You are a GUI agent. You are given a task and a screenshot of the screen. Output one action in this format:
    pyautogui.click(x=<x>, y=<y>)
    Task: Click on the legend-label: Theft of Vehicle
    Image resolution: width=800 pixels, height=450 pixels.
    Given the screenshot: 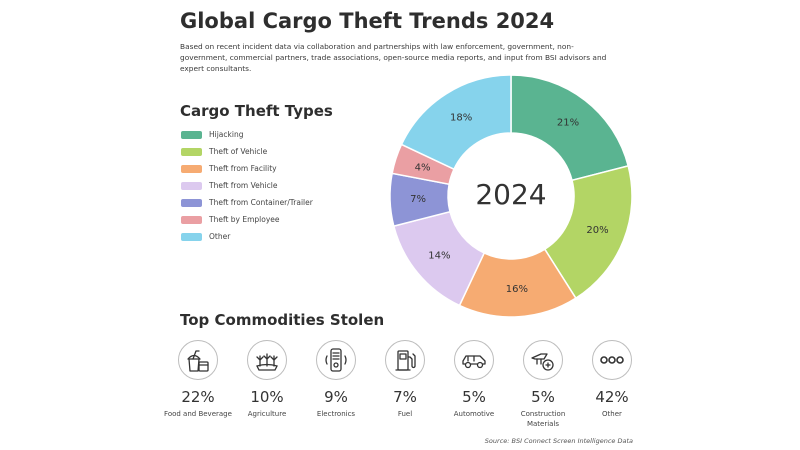 What is the action you would take?
    pyautogui.click(x=238, y=151)
    